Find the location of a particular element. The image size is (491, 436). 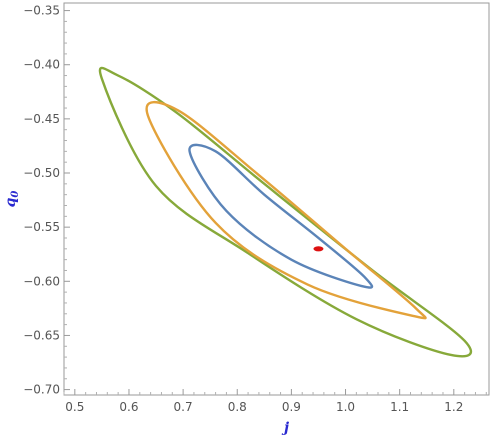

best-fit-point is located at coordinates (318, 249).